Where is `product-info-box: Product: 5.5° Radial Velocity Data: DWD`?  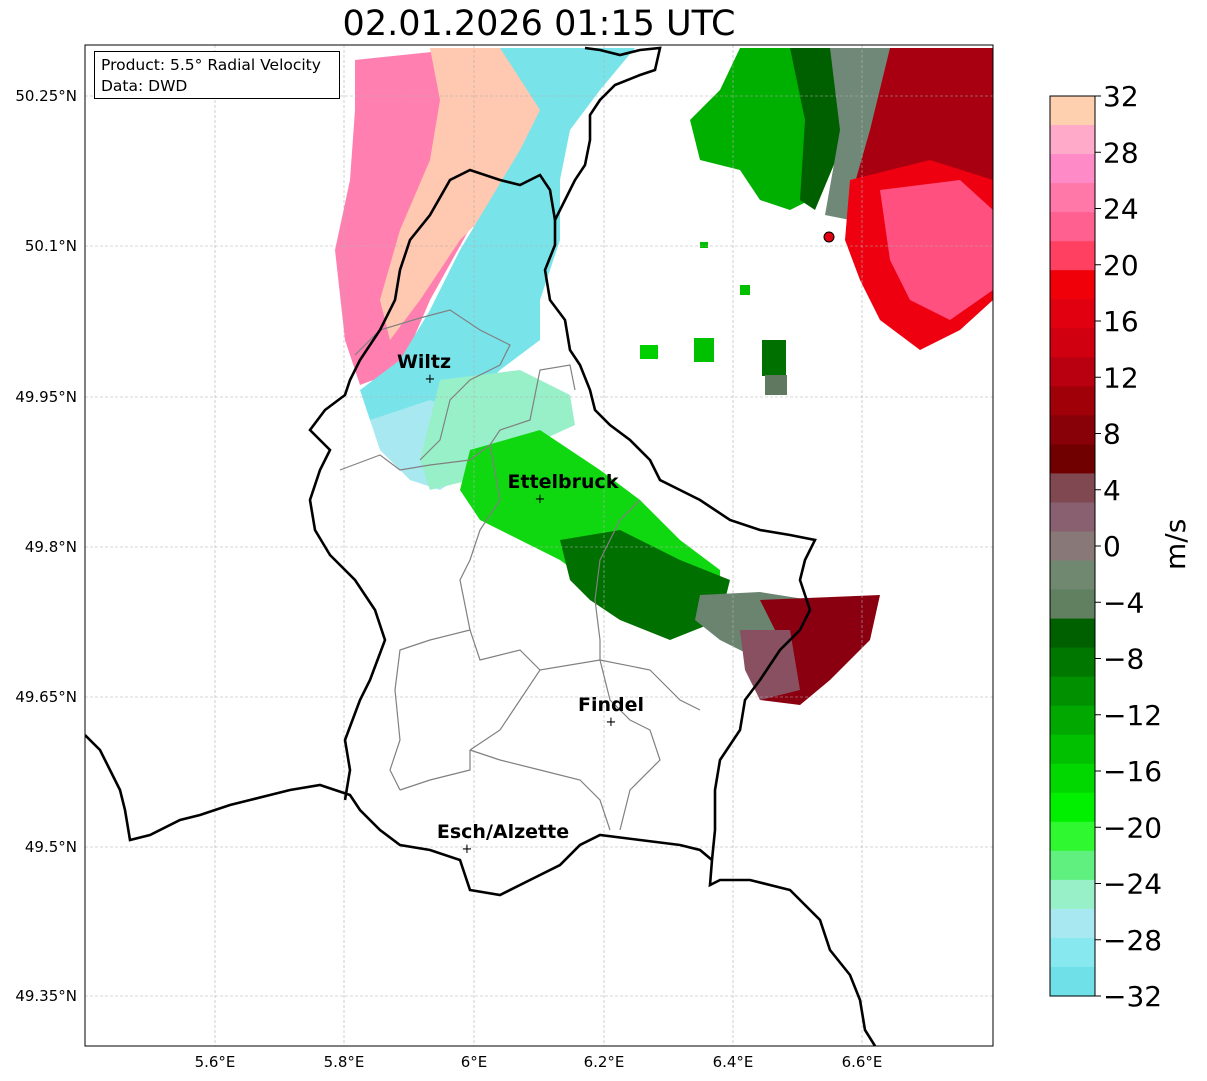
product-info-box: Product: 5.5° Radial Velocity Data: DWD is located at coordinates (217, 75).